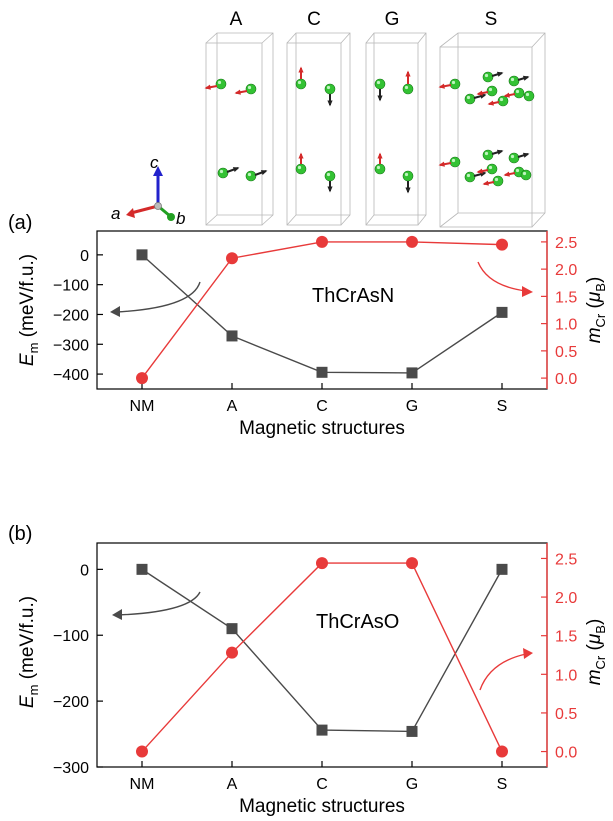  Describe the element at coordinates (357, 622) in the screenshot. I see `panel-b-annotation: ThCrAsO` at that location.